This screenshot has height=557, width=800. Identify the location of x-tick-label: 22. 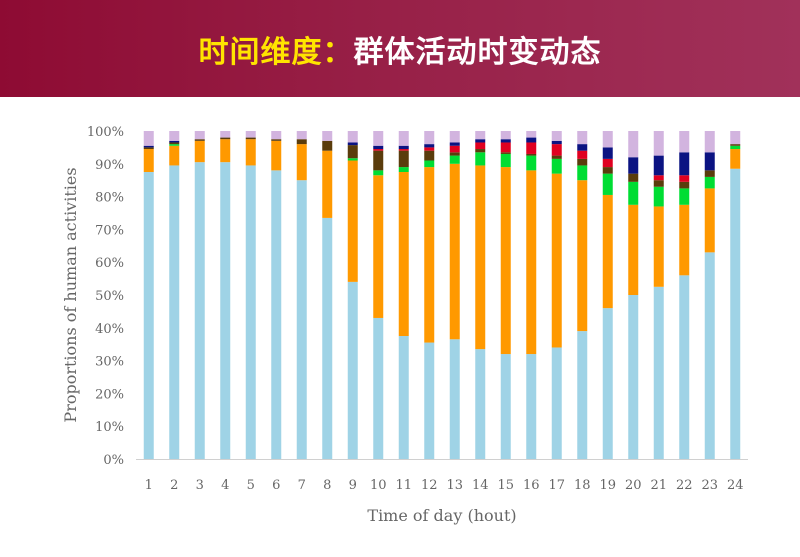
(684, 485).